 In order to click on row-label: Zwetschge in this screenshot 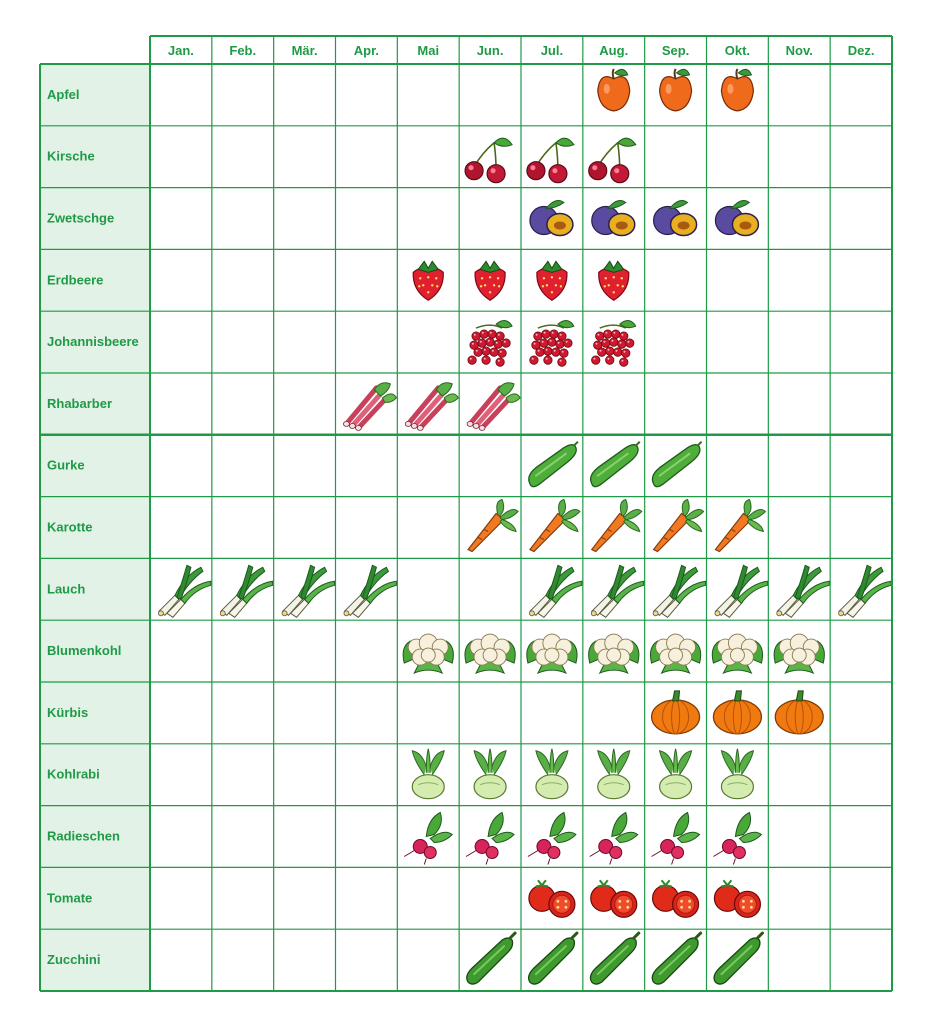, I will do `click(80, 218)`.